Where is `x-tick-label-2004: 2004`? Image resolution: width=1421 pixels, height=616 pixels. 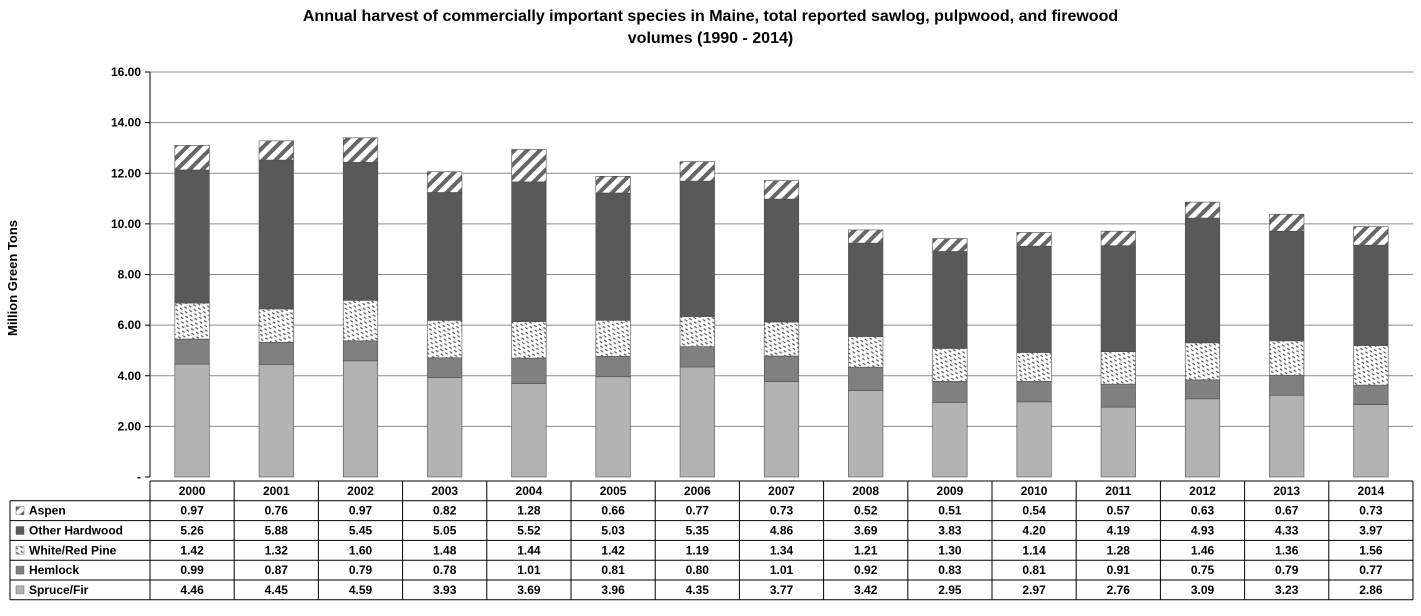
x-tick-label-2004: 2004 is located at coordinates (529, 491).